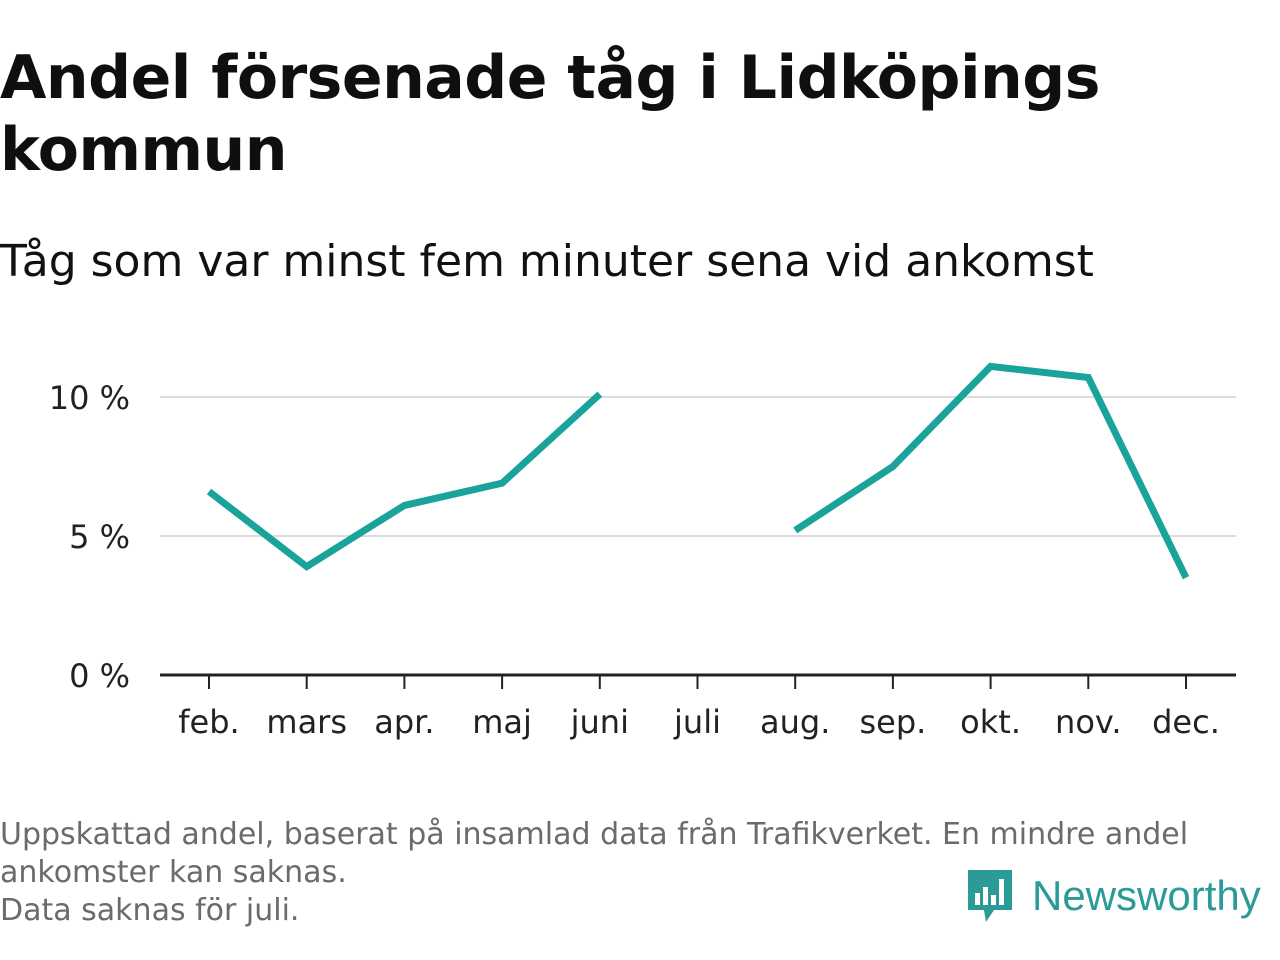  What do you see at coordinates (99, 537) in the screenshot?
I see `y-tick-label: 5 %` at bounding box center [99, 537].